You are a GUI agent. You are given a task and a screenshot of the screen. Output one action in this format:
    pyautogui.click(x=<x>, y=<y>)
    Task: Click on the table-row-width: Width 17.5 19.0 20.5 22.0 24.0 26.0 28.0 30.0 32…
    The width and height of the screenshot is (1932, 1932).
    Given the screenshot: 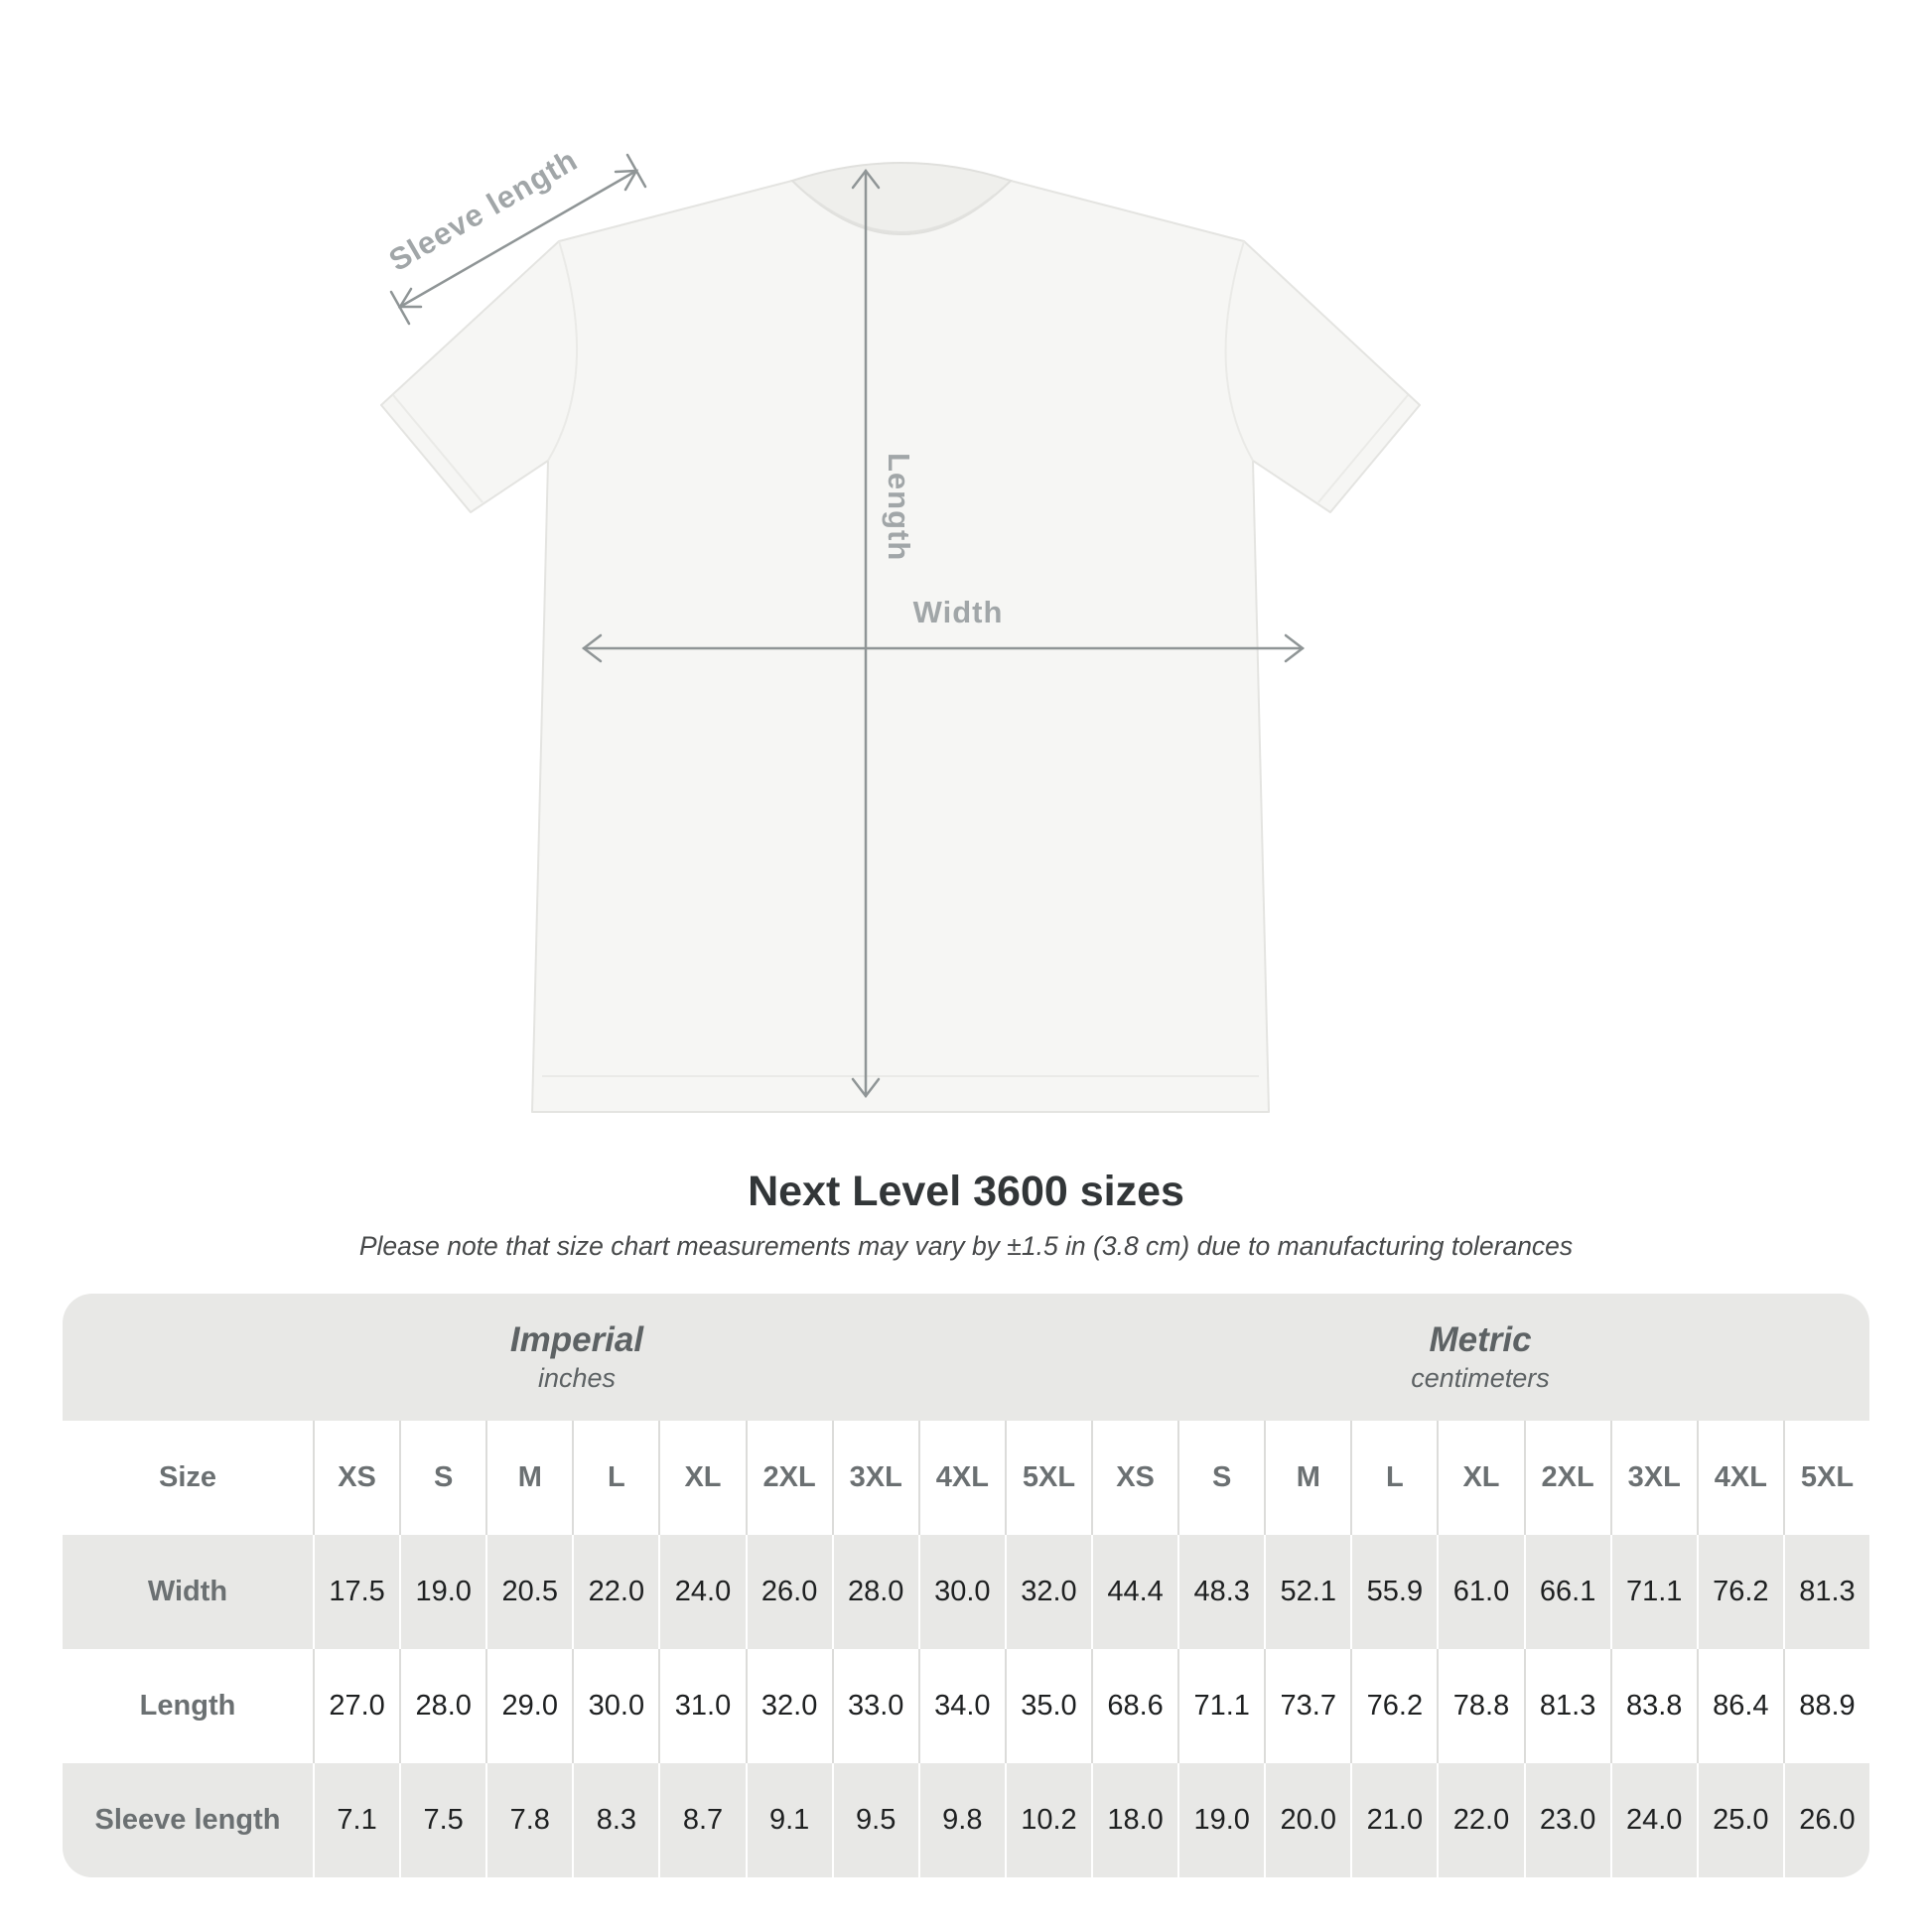 What is the action you would take?
    pyautogui.click(x=966, y=1592)
    